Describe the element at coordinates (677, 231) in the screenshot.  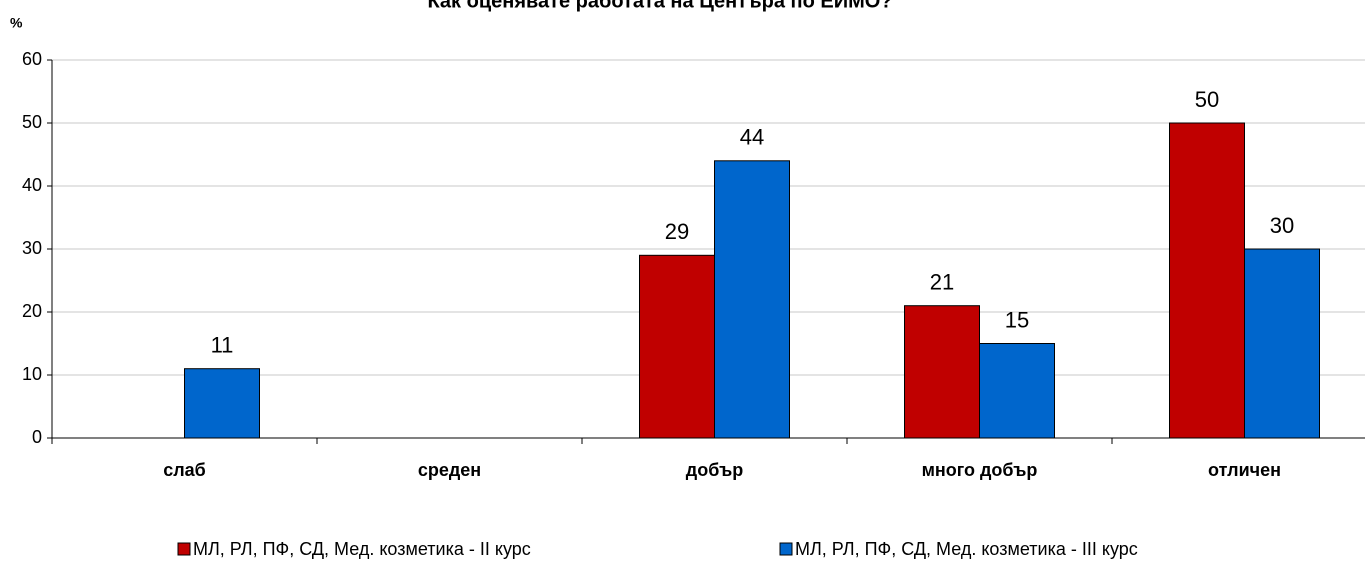
I see `data-label: 29` at that location.